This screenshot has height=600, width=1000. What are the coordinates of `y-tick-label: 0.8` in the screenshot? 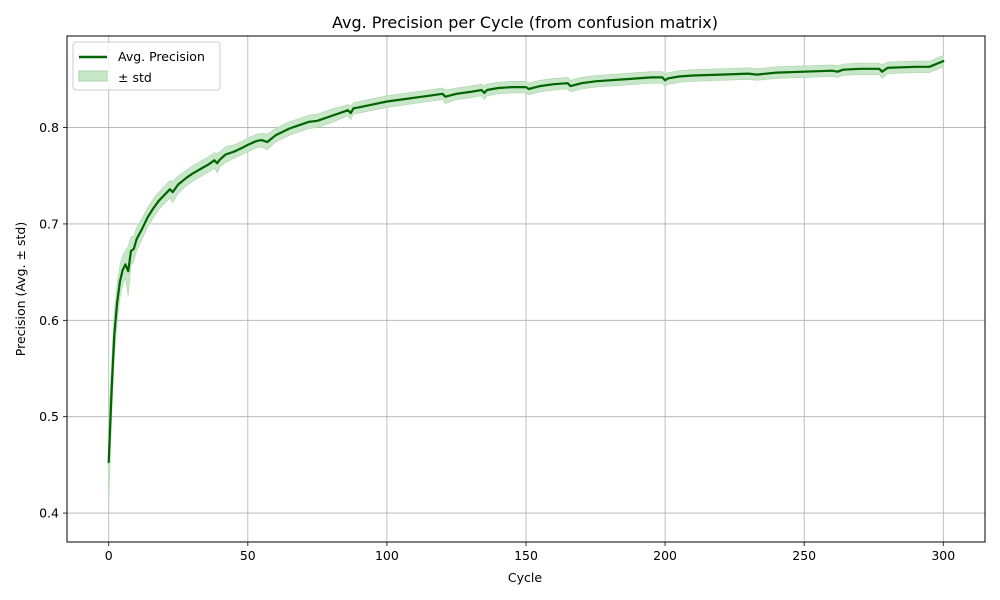 It's located at (49, 127).